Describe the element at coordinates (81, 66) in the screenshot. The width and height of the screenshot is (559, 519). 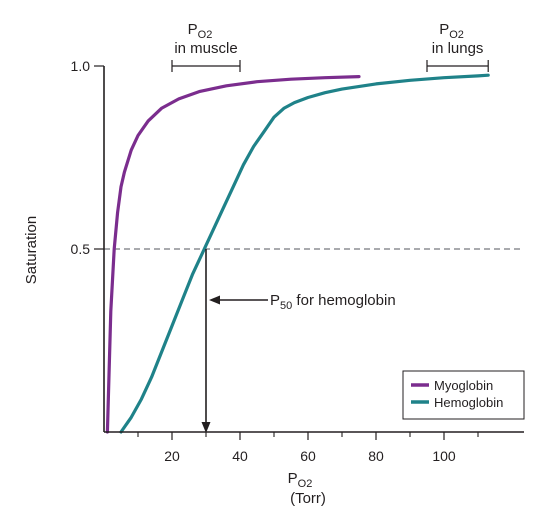
I see `y-tick-label-1.0: 1.0` at that location.